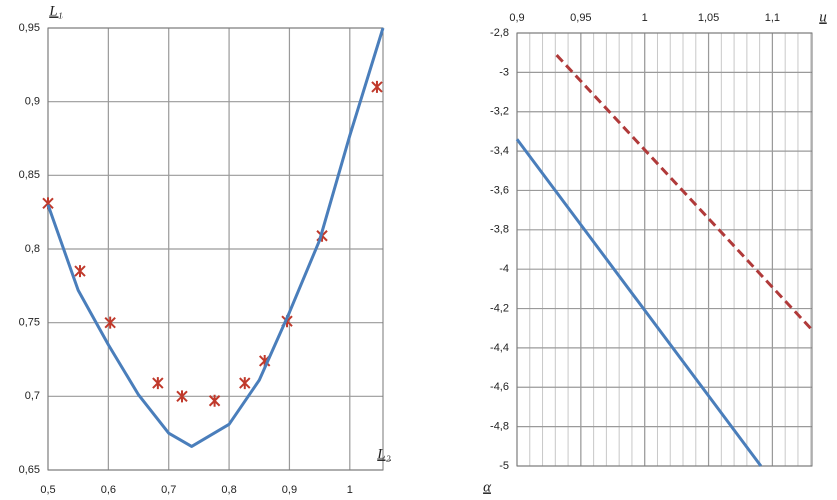 The height and width of the screenshot is (500, 837). Describe the element at coordinates (499, 427) in the screenshot. I see `y-tick-label: -4,8` at that location.